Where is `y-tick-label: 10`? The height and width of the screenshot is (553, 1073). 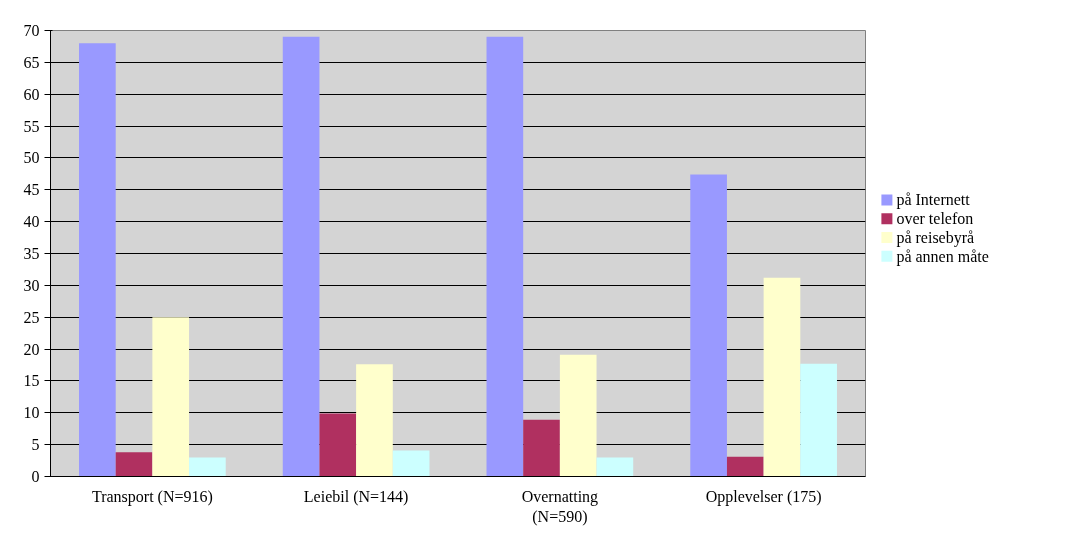 y-tick-label: 10 is located at coordinates (31, 413).